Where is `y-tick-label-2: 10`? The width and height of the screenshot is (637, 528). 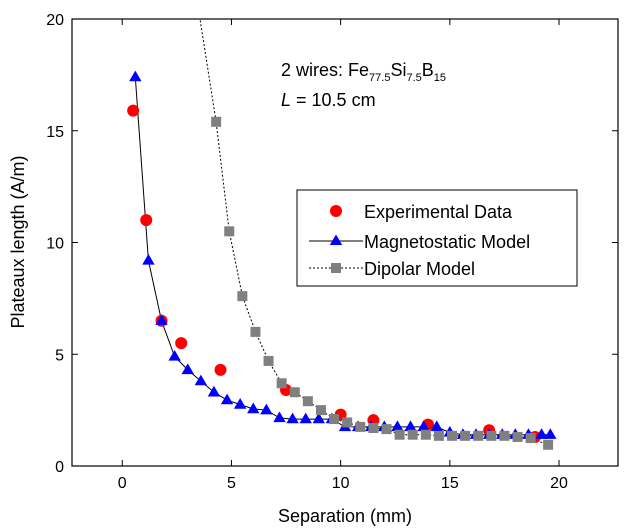
y-tick-label-2: 10 is located at coordinates (55, 244).